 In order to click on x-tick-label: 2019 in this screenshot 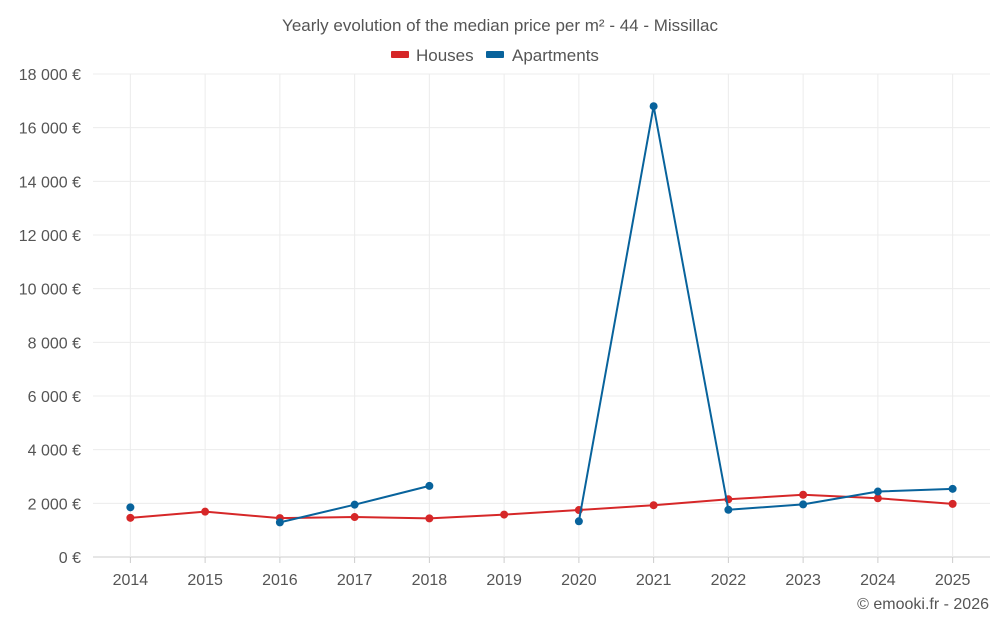, I will do `click(504, 580)`.